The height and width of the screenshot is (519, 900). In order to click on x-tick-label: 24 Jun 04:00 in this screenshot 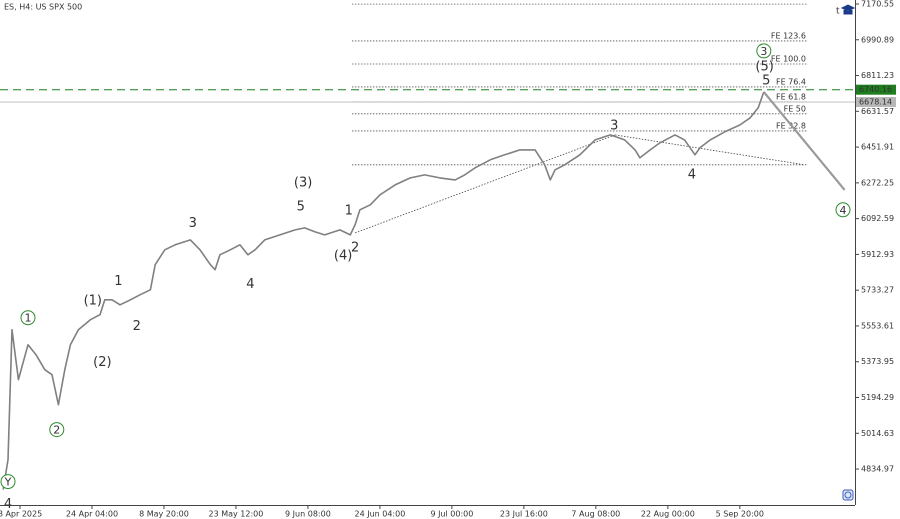, I will do `click(379, 514)`.